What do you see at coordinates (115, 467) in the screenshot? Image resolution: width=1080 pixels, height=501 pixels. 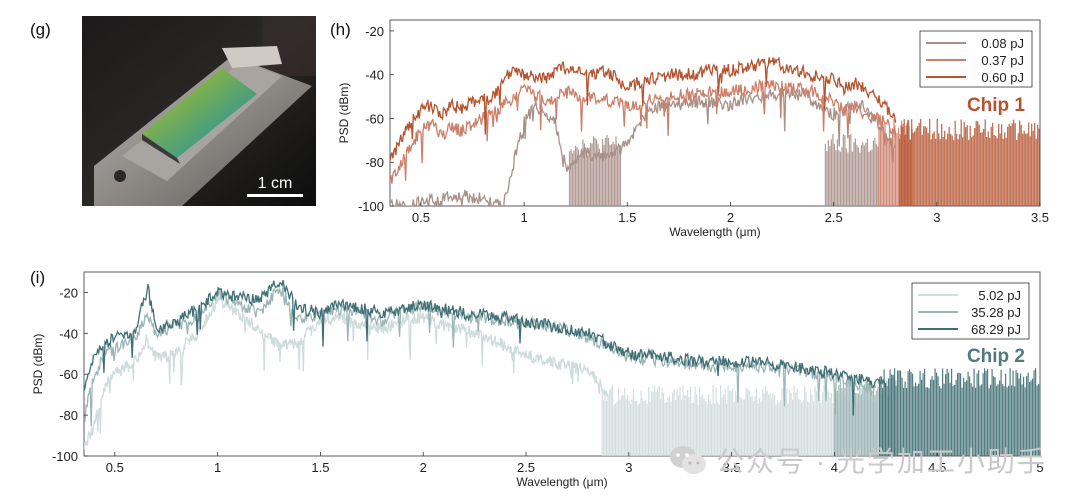 I see `chart-i-xtick-label-1: 0.5` at bounding box center [115, 467].